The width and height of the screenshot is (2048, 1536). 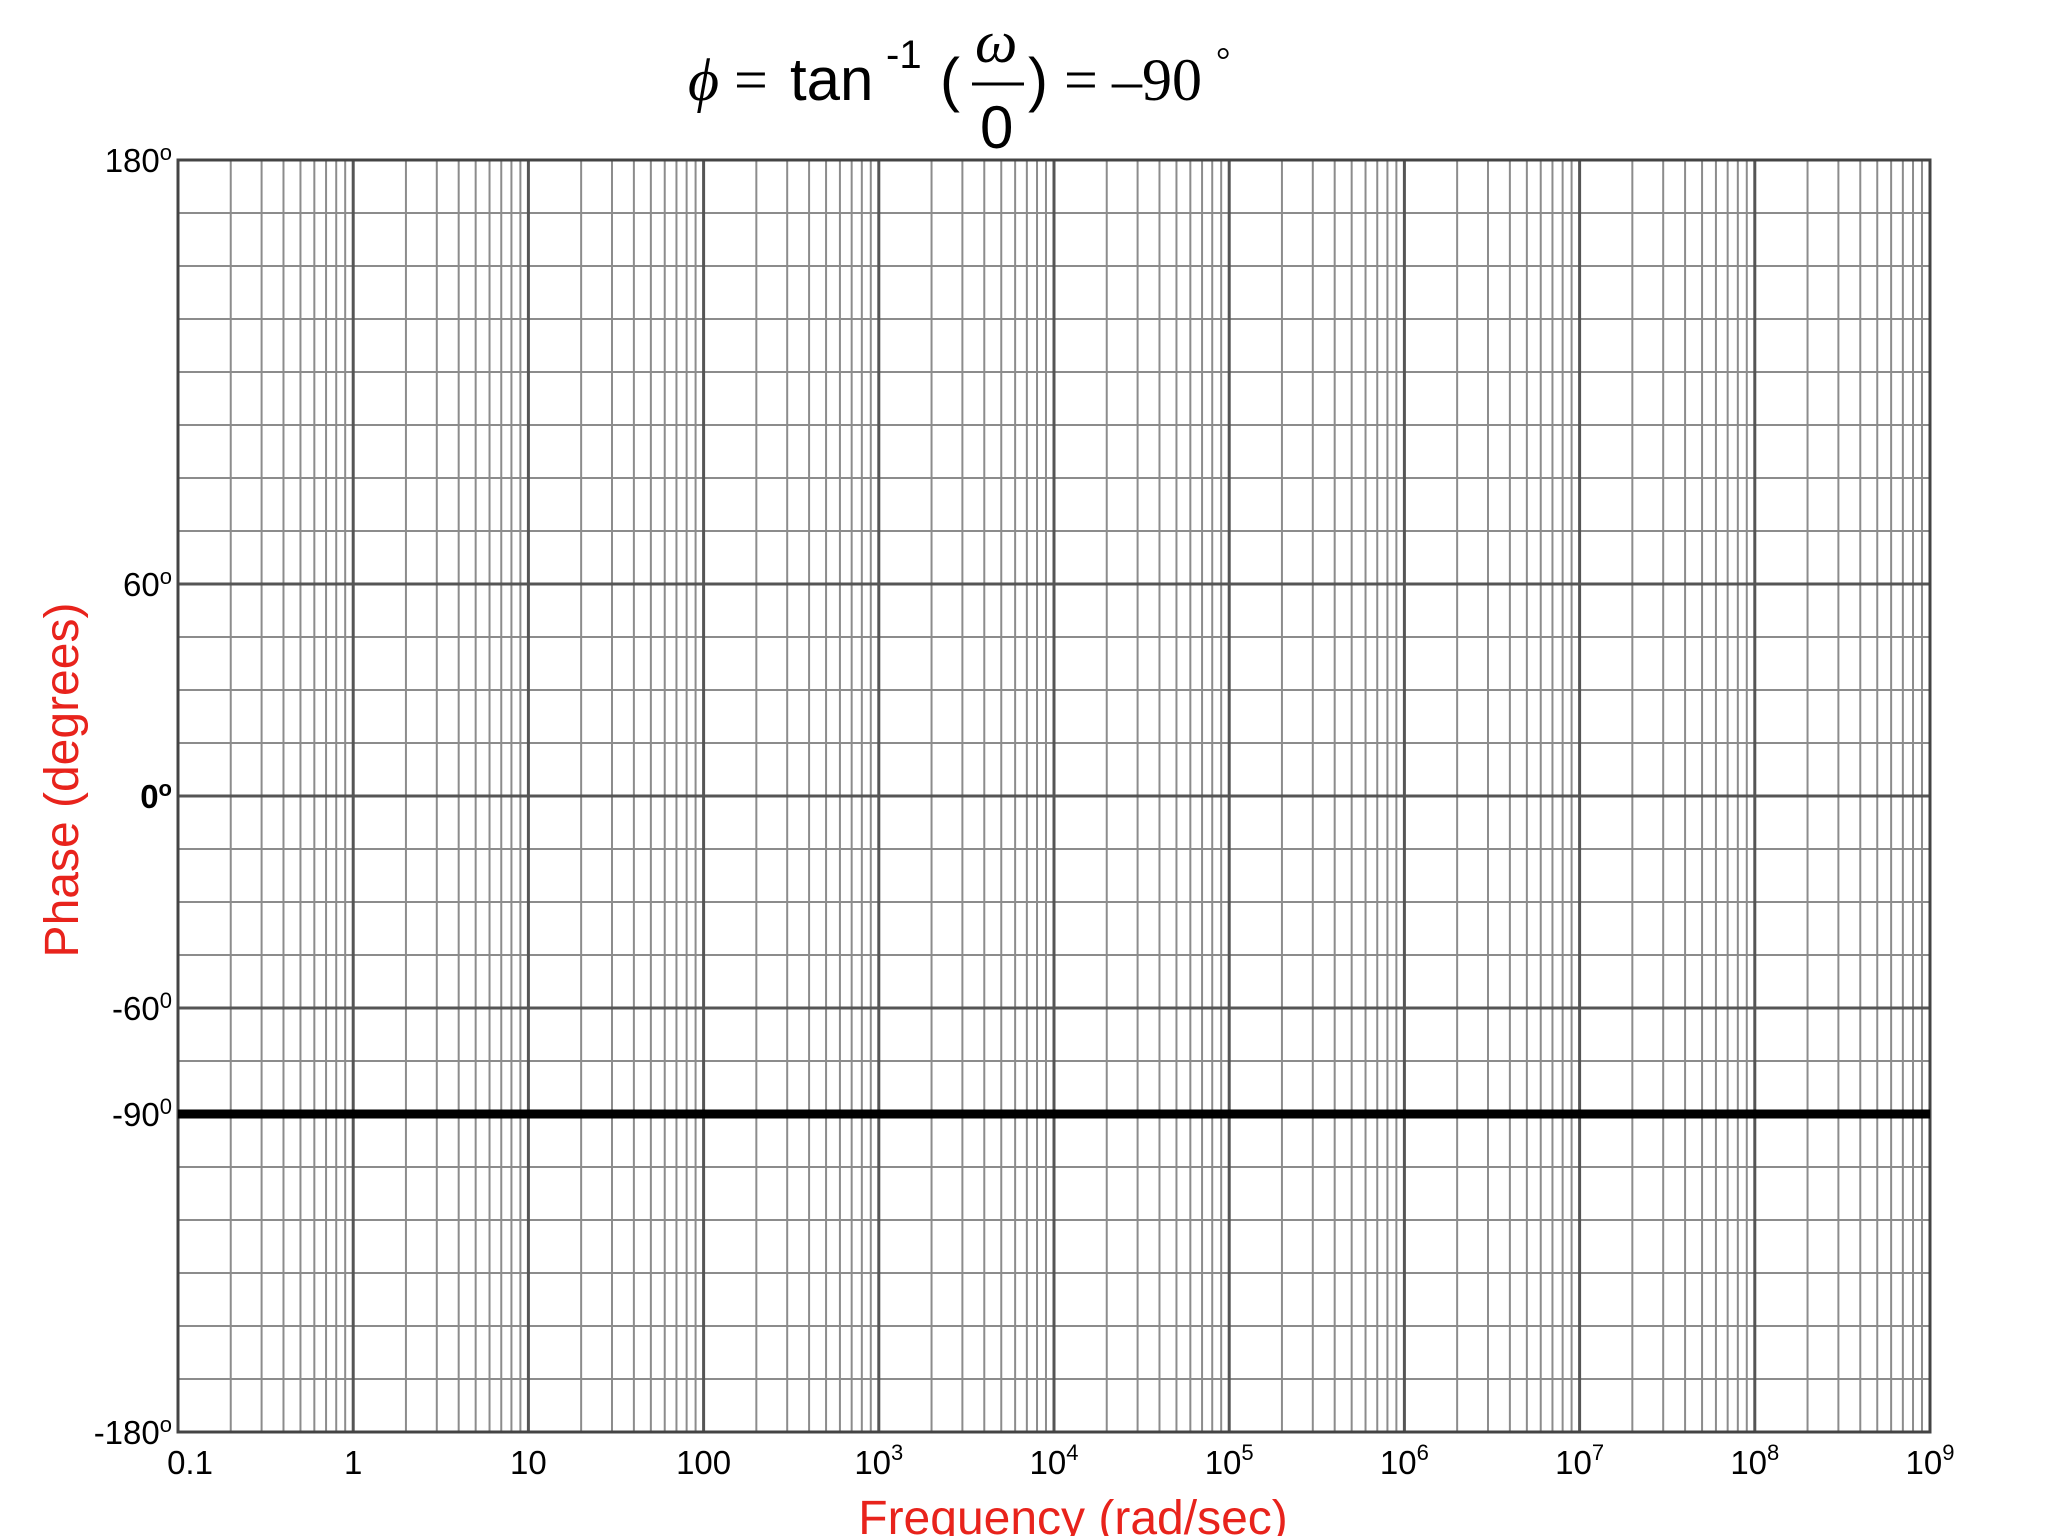 What do you see at coordinates (1038, 79) in the screenshot?
I see `title-close-paren: )` at bounding box center [1038, 79].